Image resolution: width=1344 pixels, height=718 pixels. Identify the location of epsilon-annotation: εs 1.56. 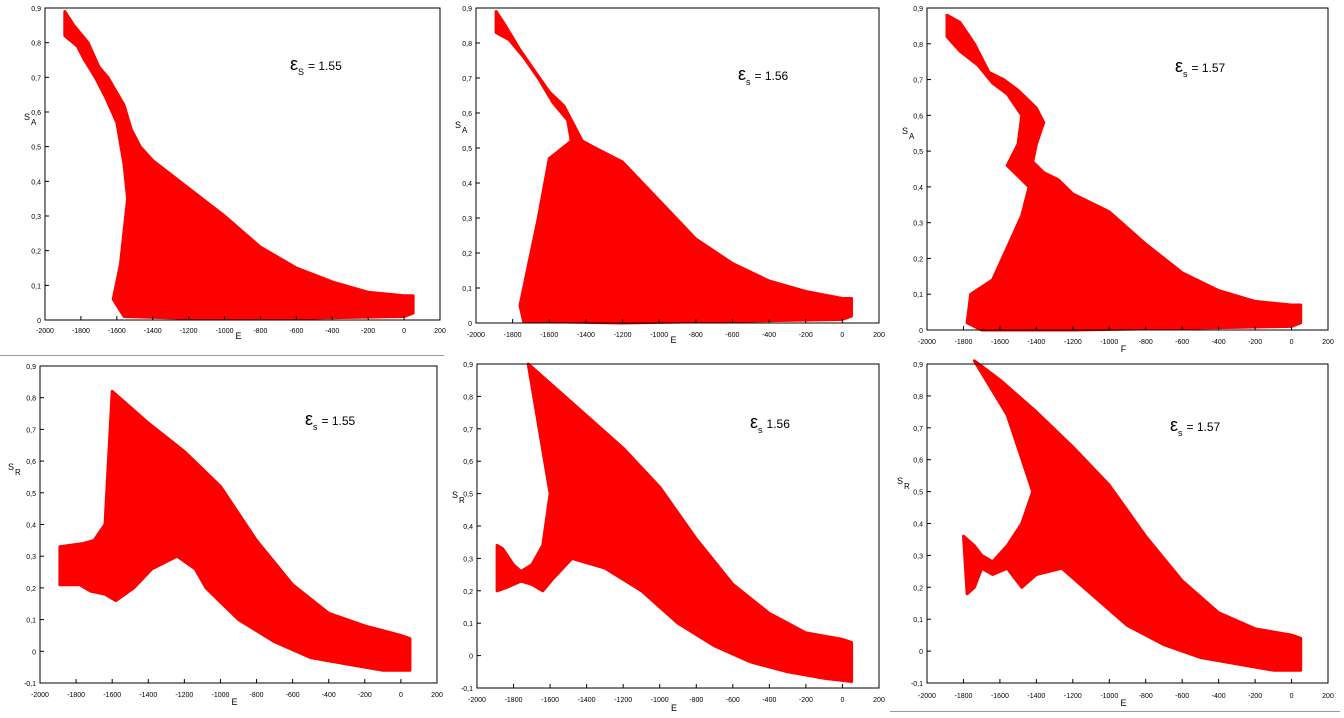
(770, 423).